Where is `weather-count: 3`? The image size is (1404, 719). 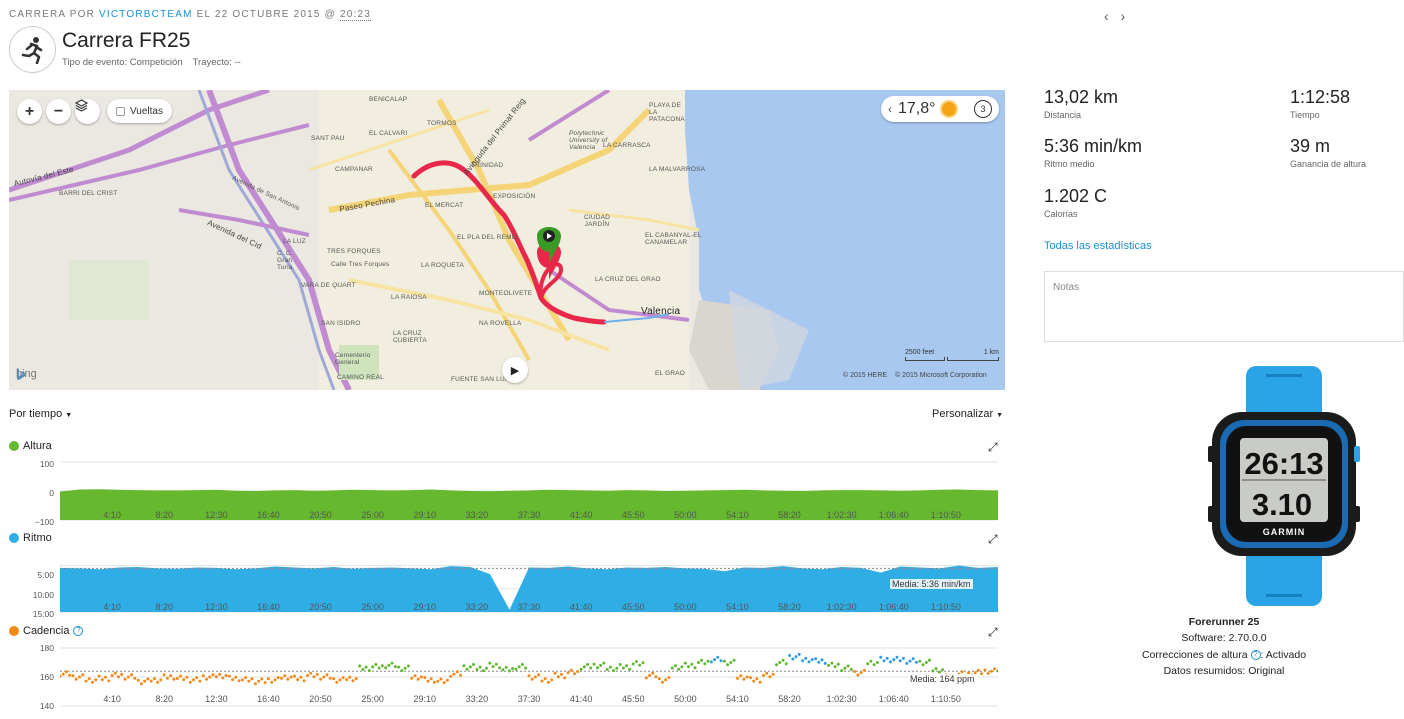 weather-count: 3 is located at coordinates (983, 109).